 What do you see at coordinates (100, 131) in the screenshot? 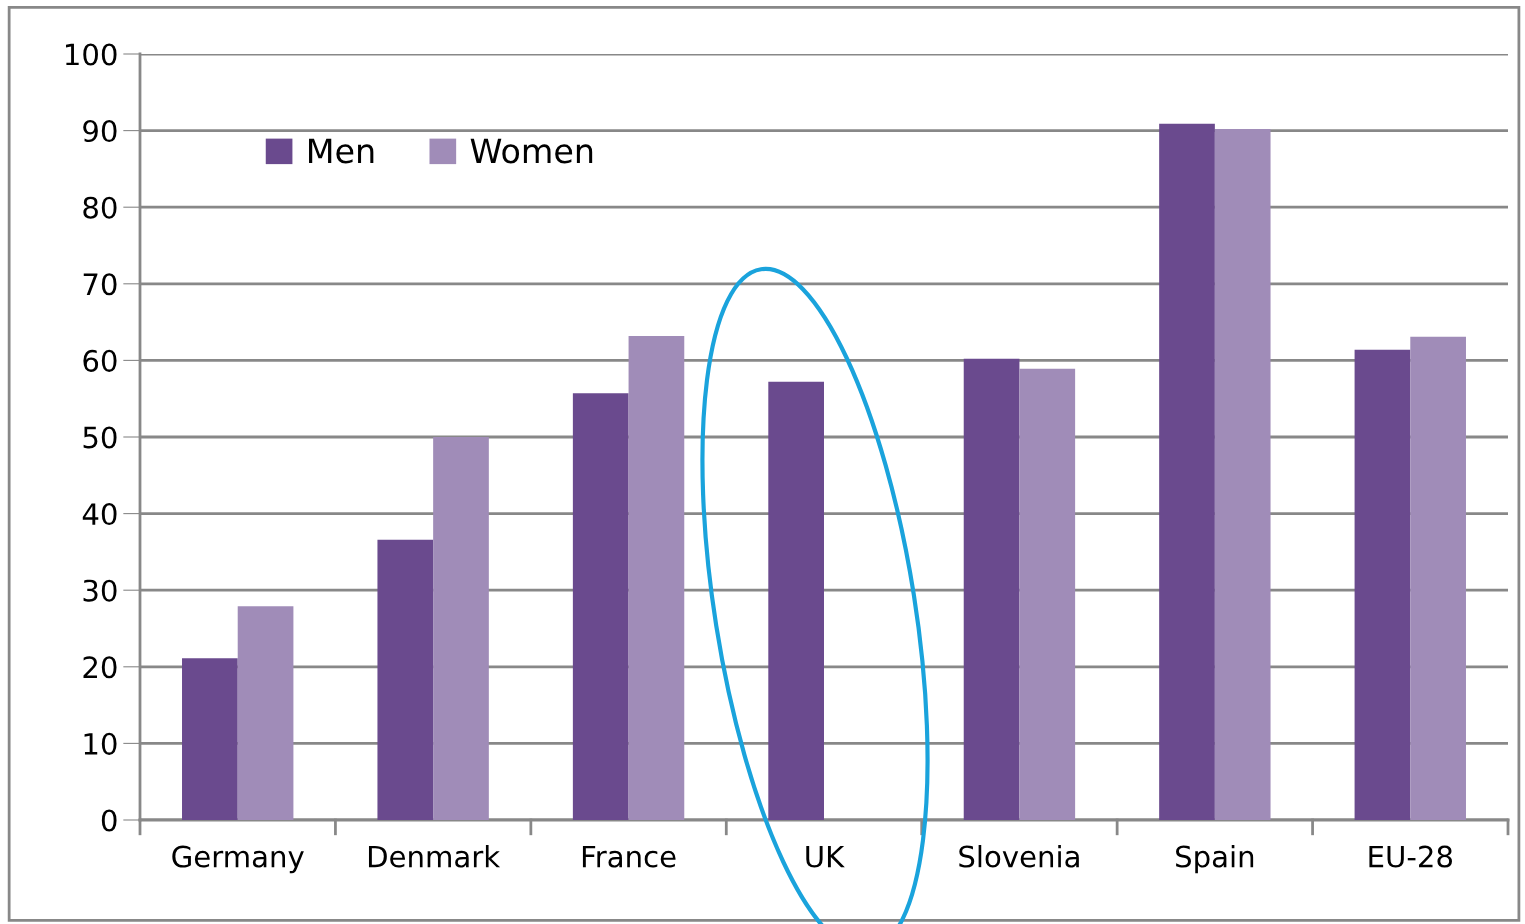
I see `y-tick-label: 90` at bounding box center [100, 131].